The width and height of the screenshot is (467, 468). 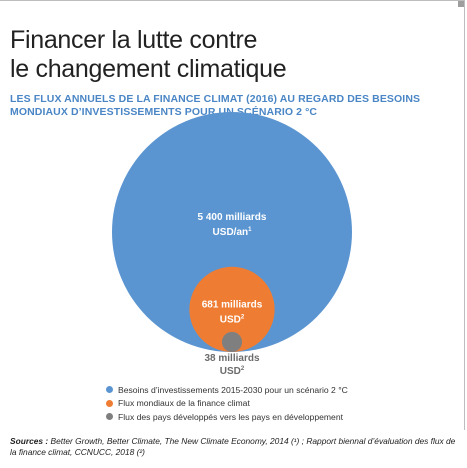 I want to click on bubble-developed-to-developing-flows, so click(x=232, y=342).